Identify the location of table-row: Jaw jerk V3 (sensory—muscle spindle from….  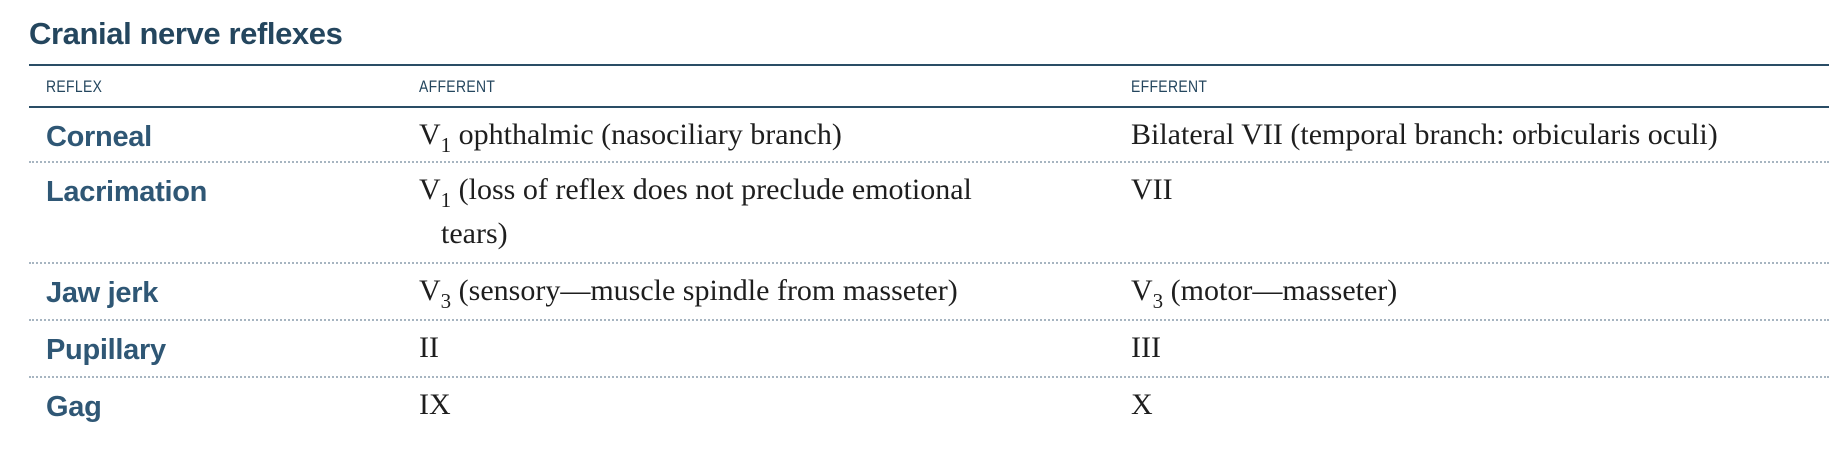
(920, 292).